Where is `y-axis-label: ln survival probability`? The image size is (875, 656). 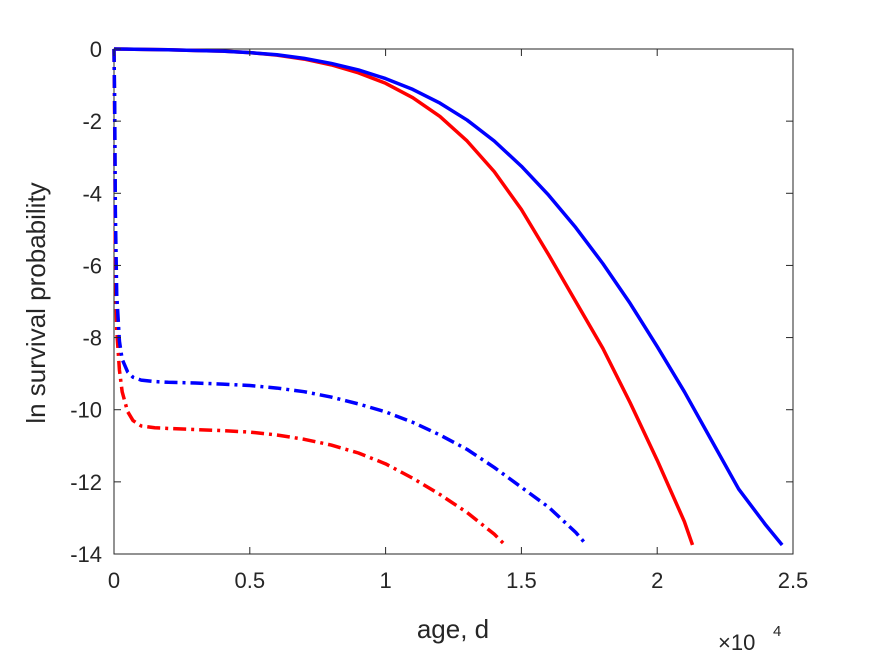
y-axis-label: ln survival probability is located at coordinates (36, 302).